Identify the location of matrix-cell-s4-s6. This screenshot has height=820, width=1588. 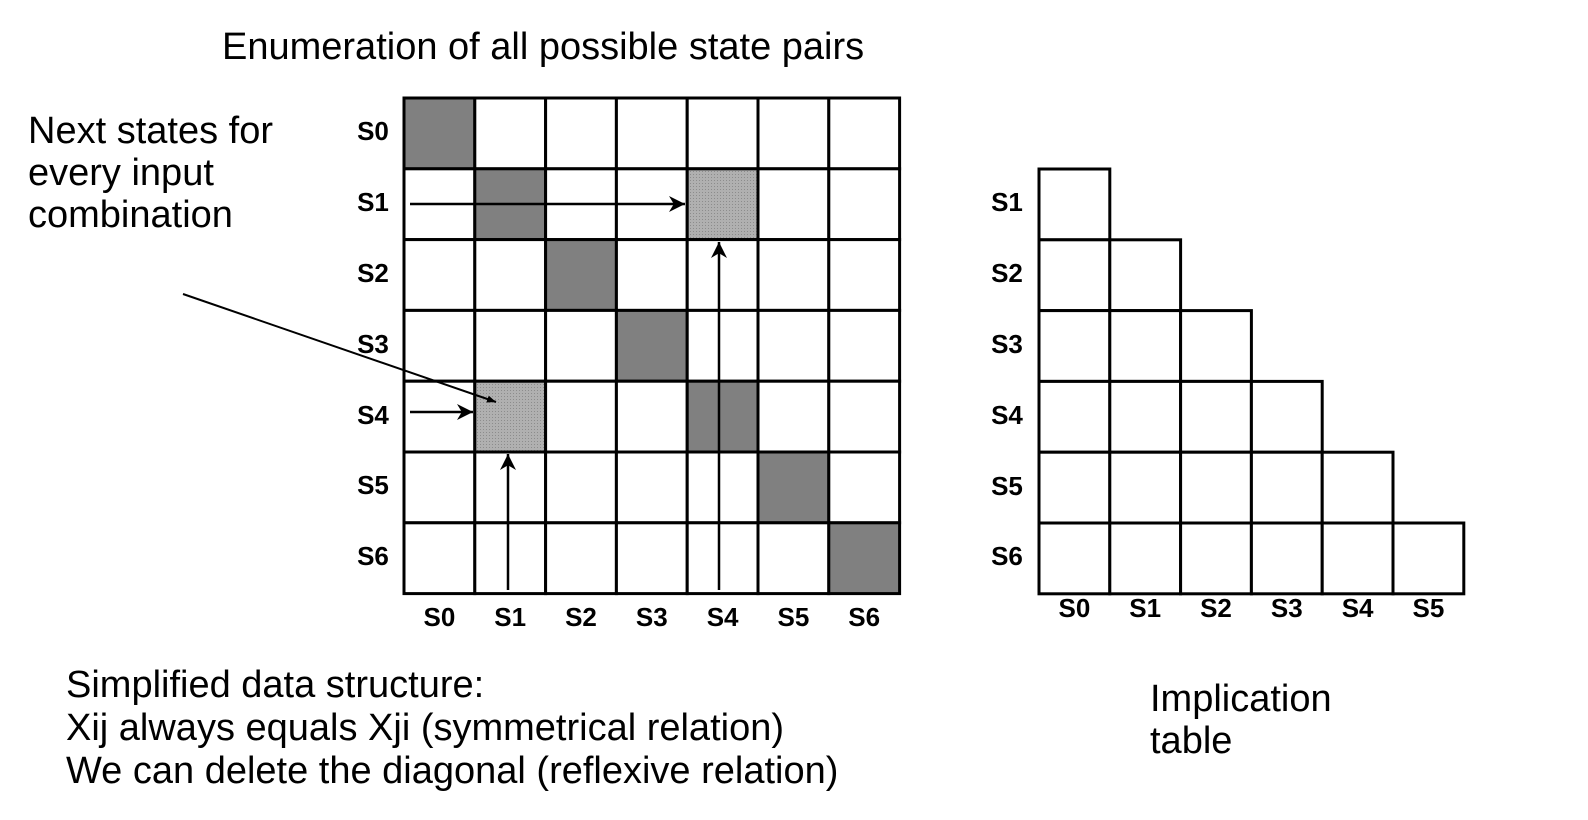
(864, 416).